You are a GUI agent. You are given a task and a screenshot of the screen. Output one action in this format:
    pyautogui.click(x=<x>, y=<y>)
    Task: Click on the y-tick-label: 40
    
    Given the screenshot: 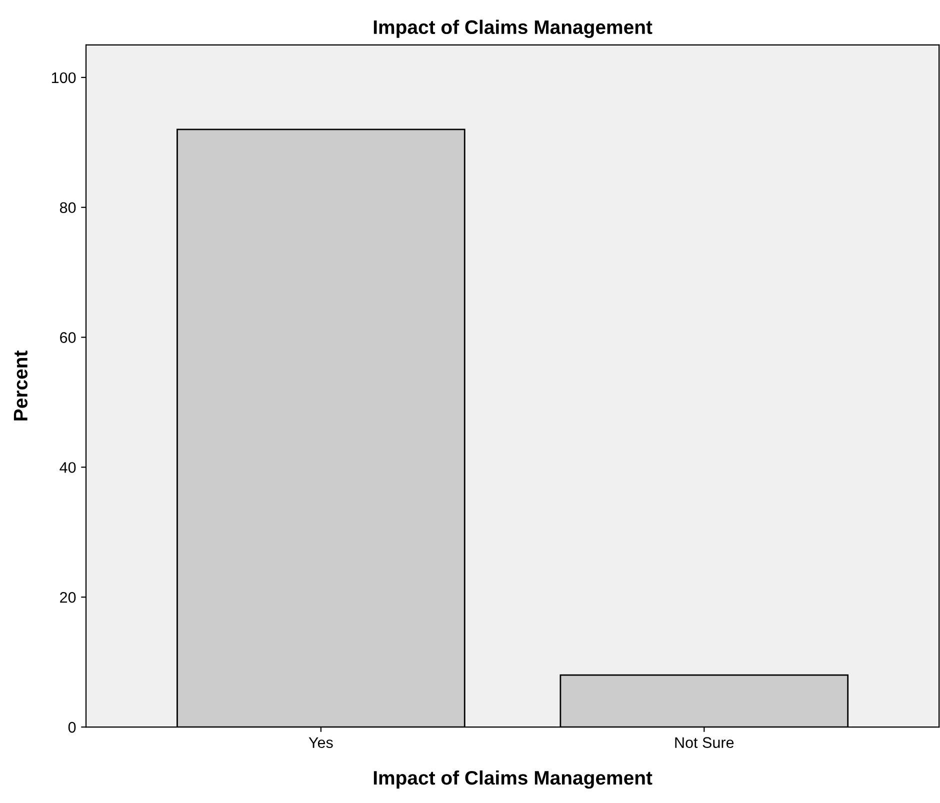 What is the action you would take?
    pyautogui.click(x=68, y=467)
    